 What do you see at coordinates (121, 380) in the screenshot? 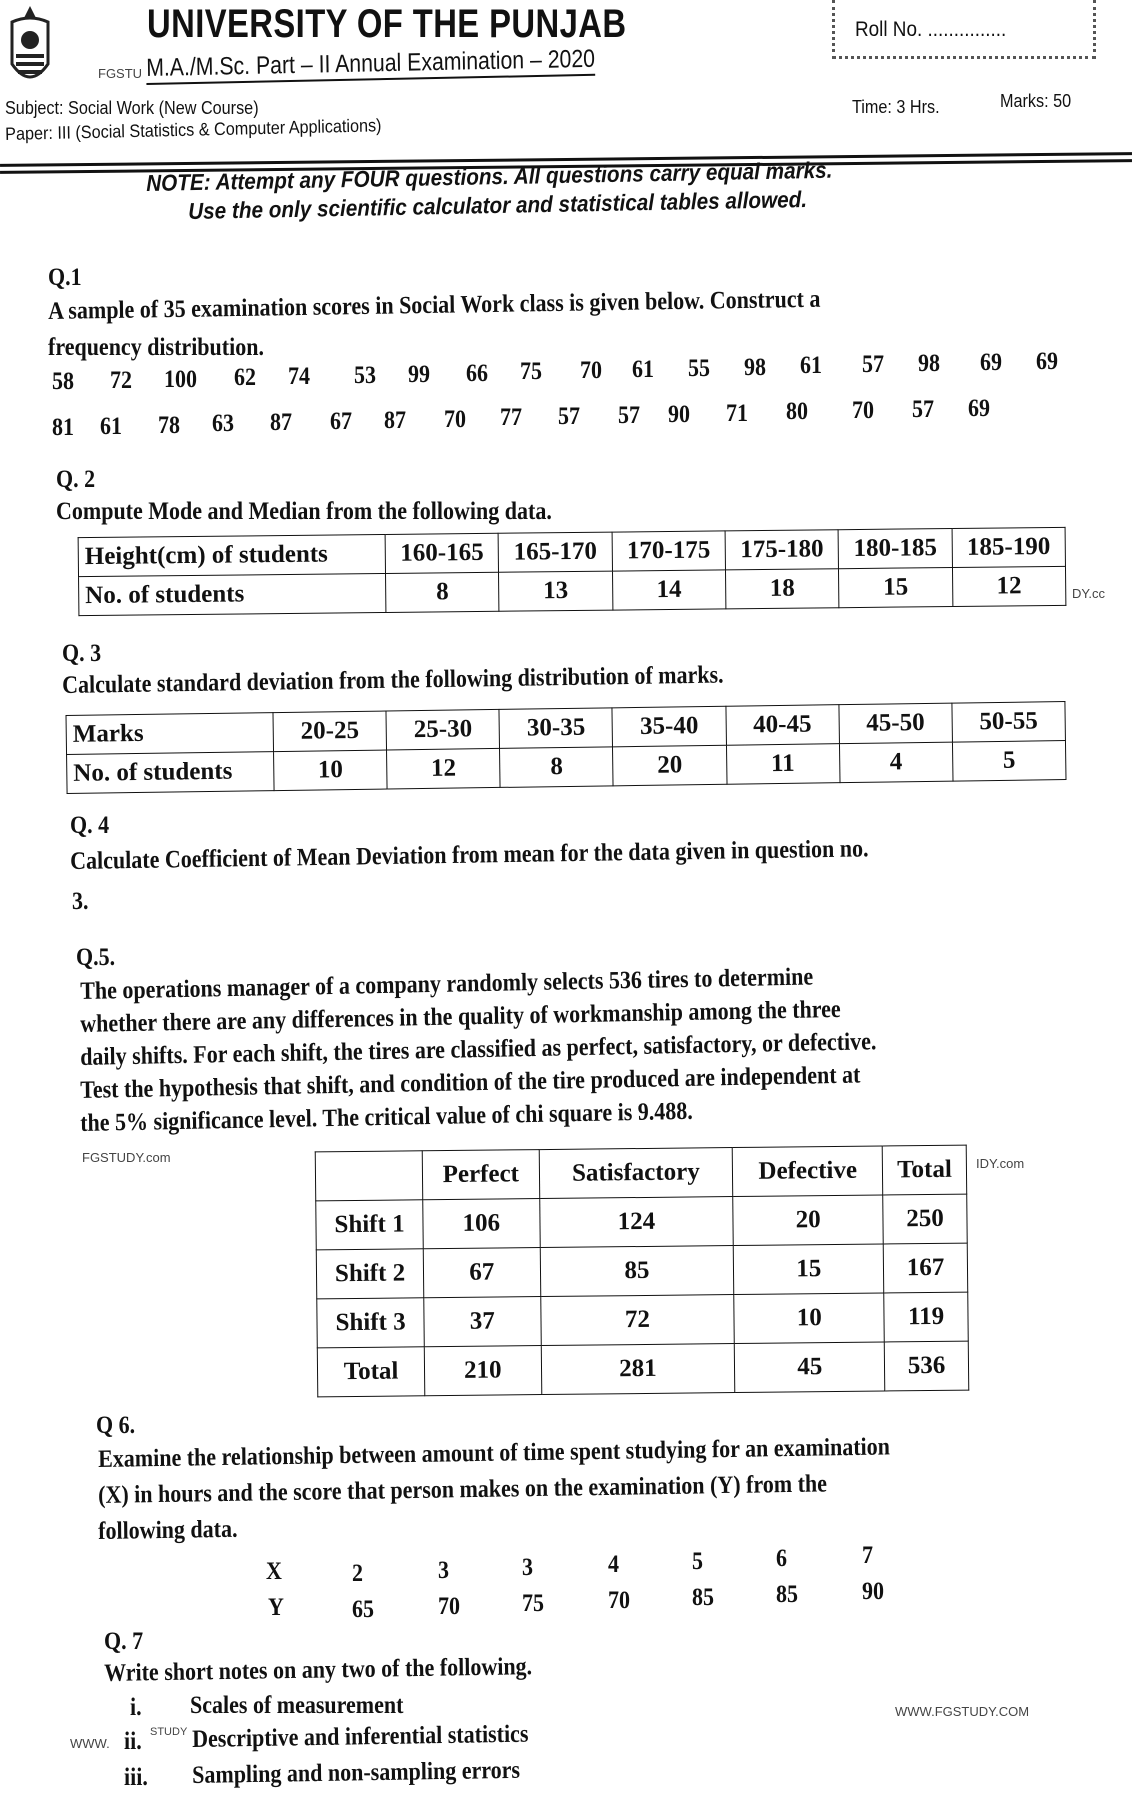
I see `score: 72` at bounding box center [121, 380].